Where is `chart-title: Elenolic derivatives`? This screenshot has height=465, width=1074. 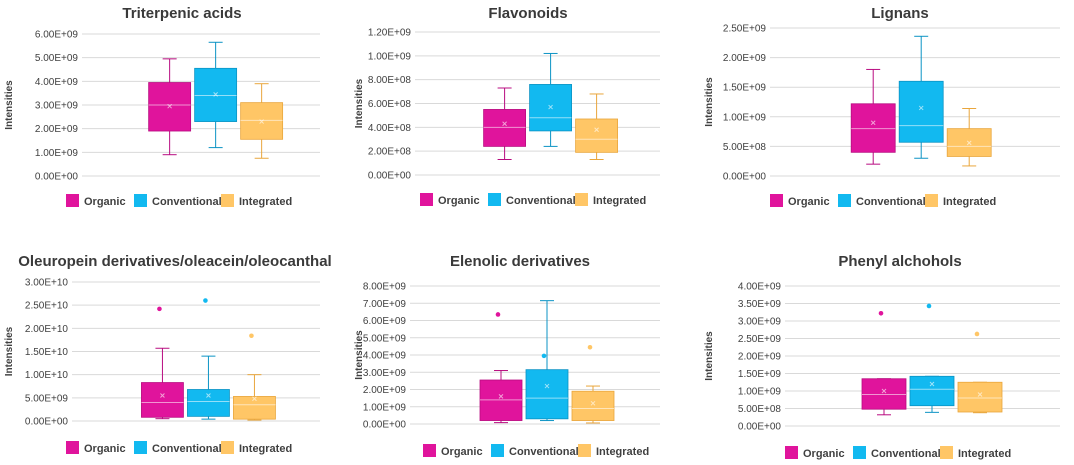
chart-title: Elenolic derivatives is located at coordinates (520, 261).